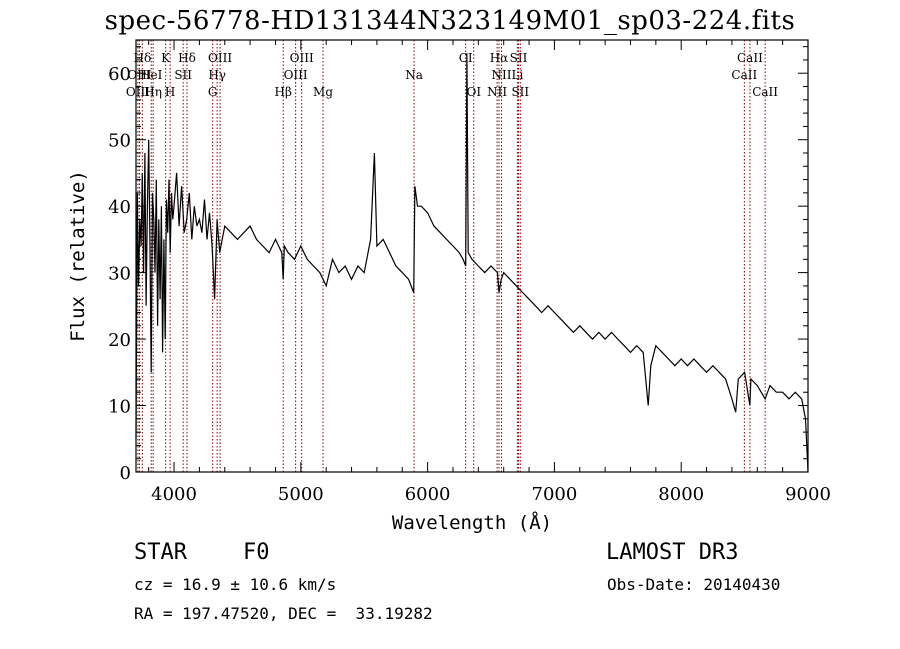  I want to click on y-tick-label: 10, so click(119, 407).